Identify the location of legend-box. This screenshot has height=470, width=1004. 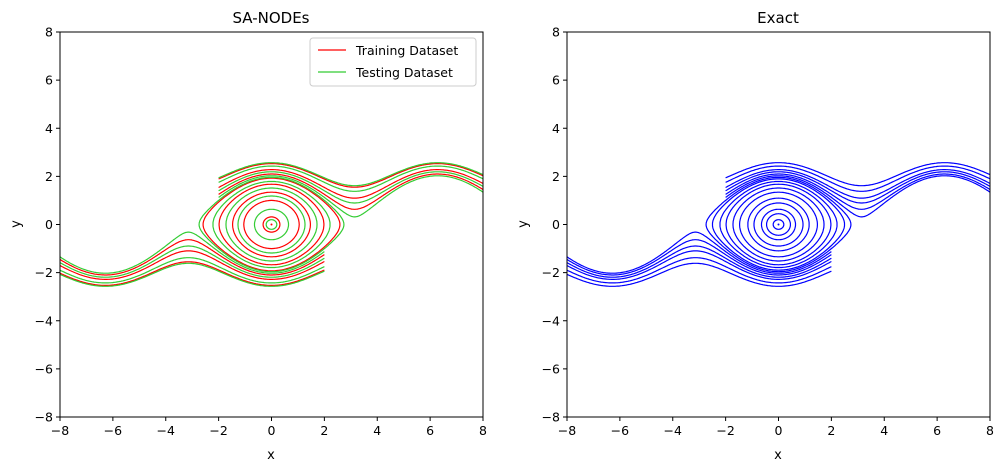
(393, 62).